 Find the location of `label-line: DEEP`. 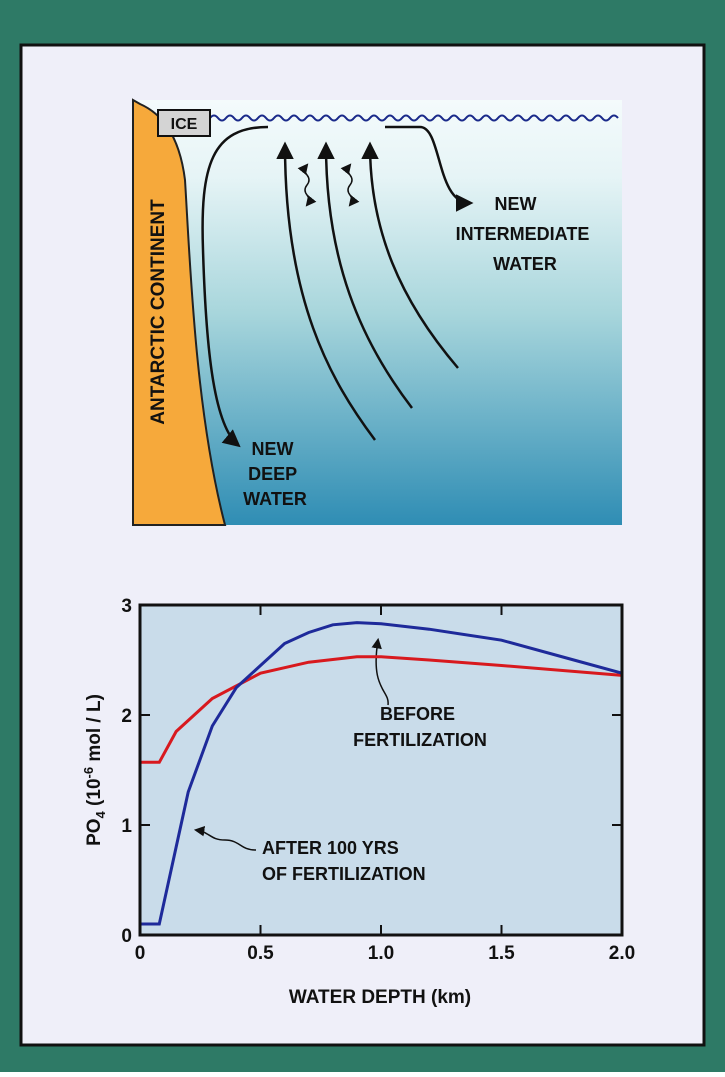

label-line: DEEP is located at coordinates (272, 474).